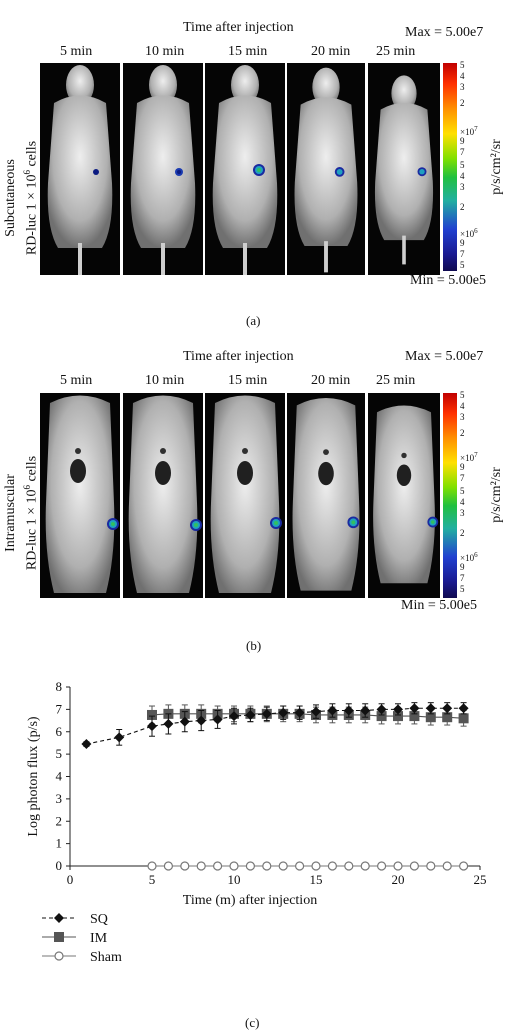 The width and height of the screenshot is (524, 1034). What do you see at coordinates (234, 879) in the screenshot?
I see `x-tick-label: 10` at bounding box center [234, 879].